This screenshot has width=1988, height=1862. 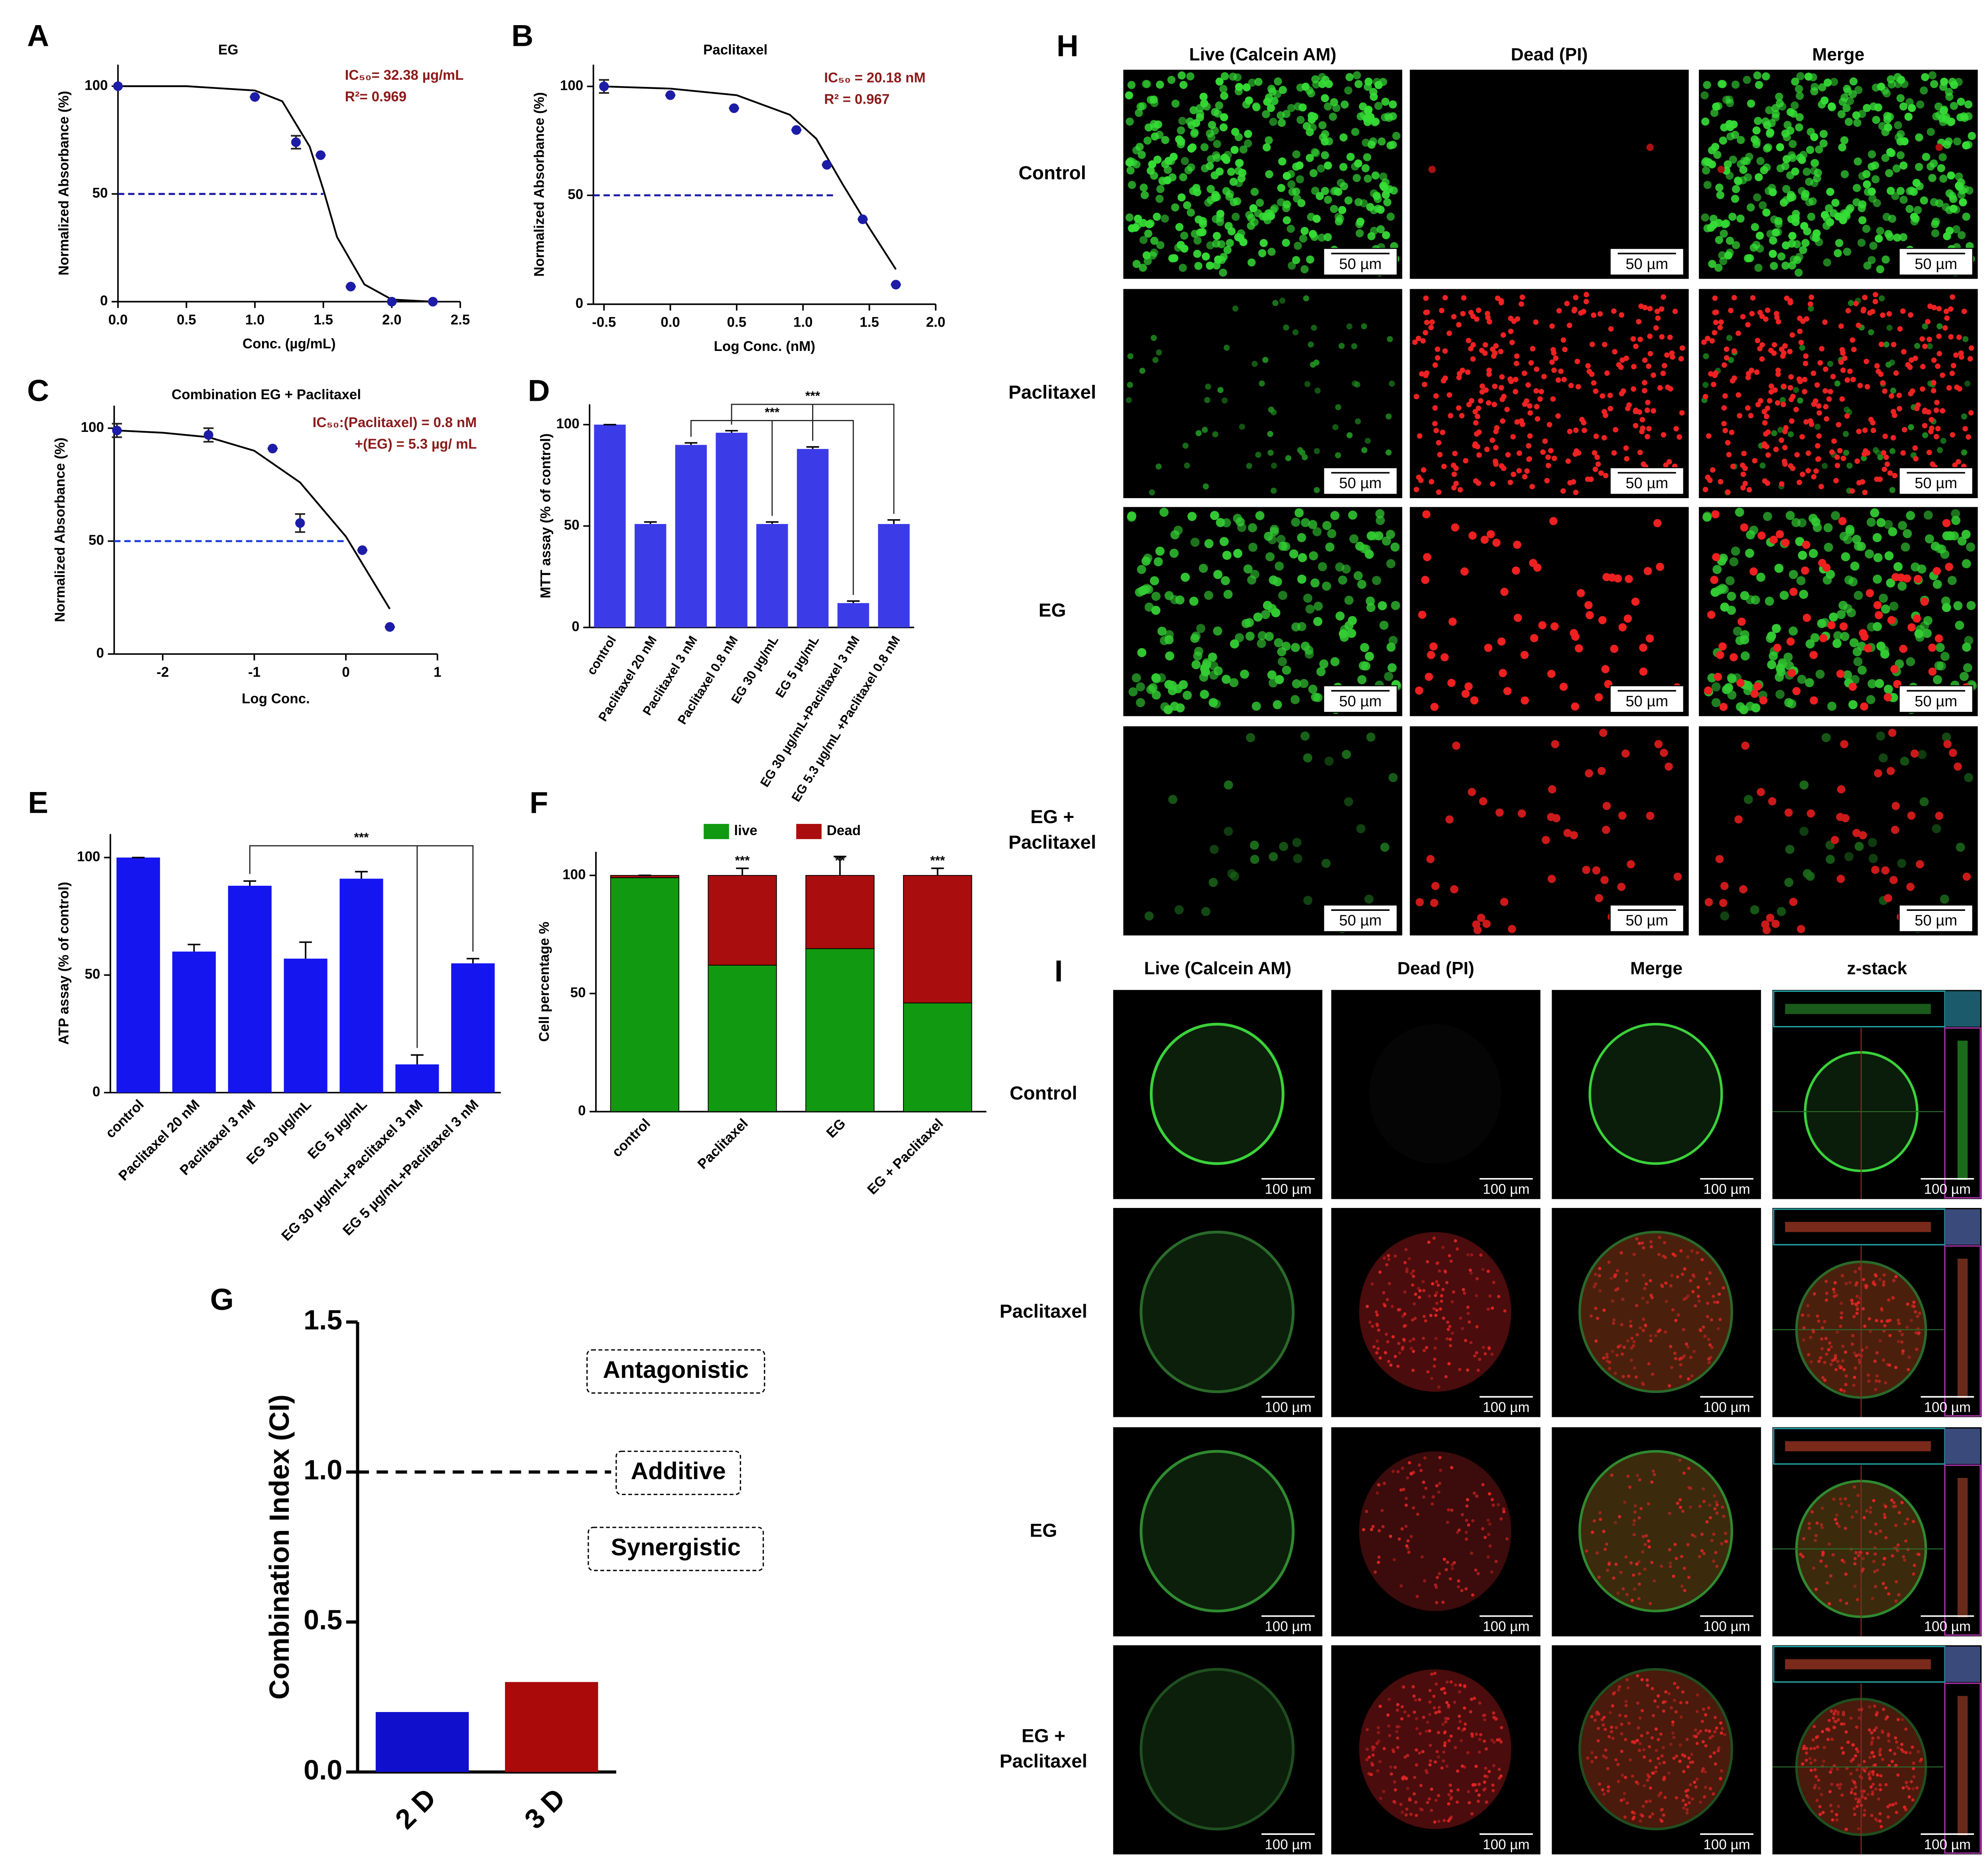 I want to click on y-tick-label: 0, so click(x=579, y=303).